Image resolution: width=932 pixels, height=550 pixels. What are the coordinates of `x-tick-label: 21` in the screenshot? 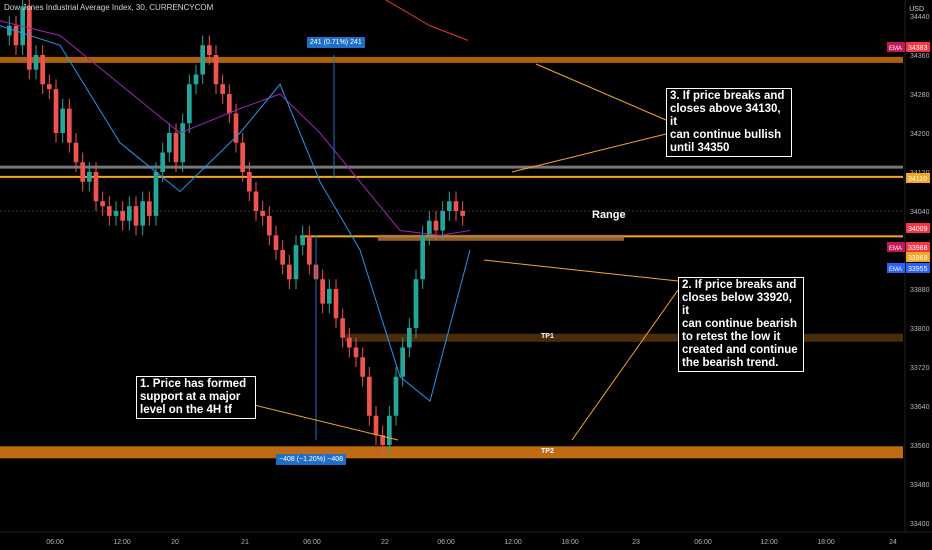 It's located at (245, 542).